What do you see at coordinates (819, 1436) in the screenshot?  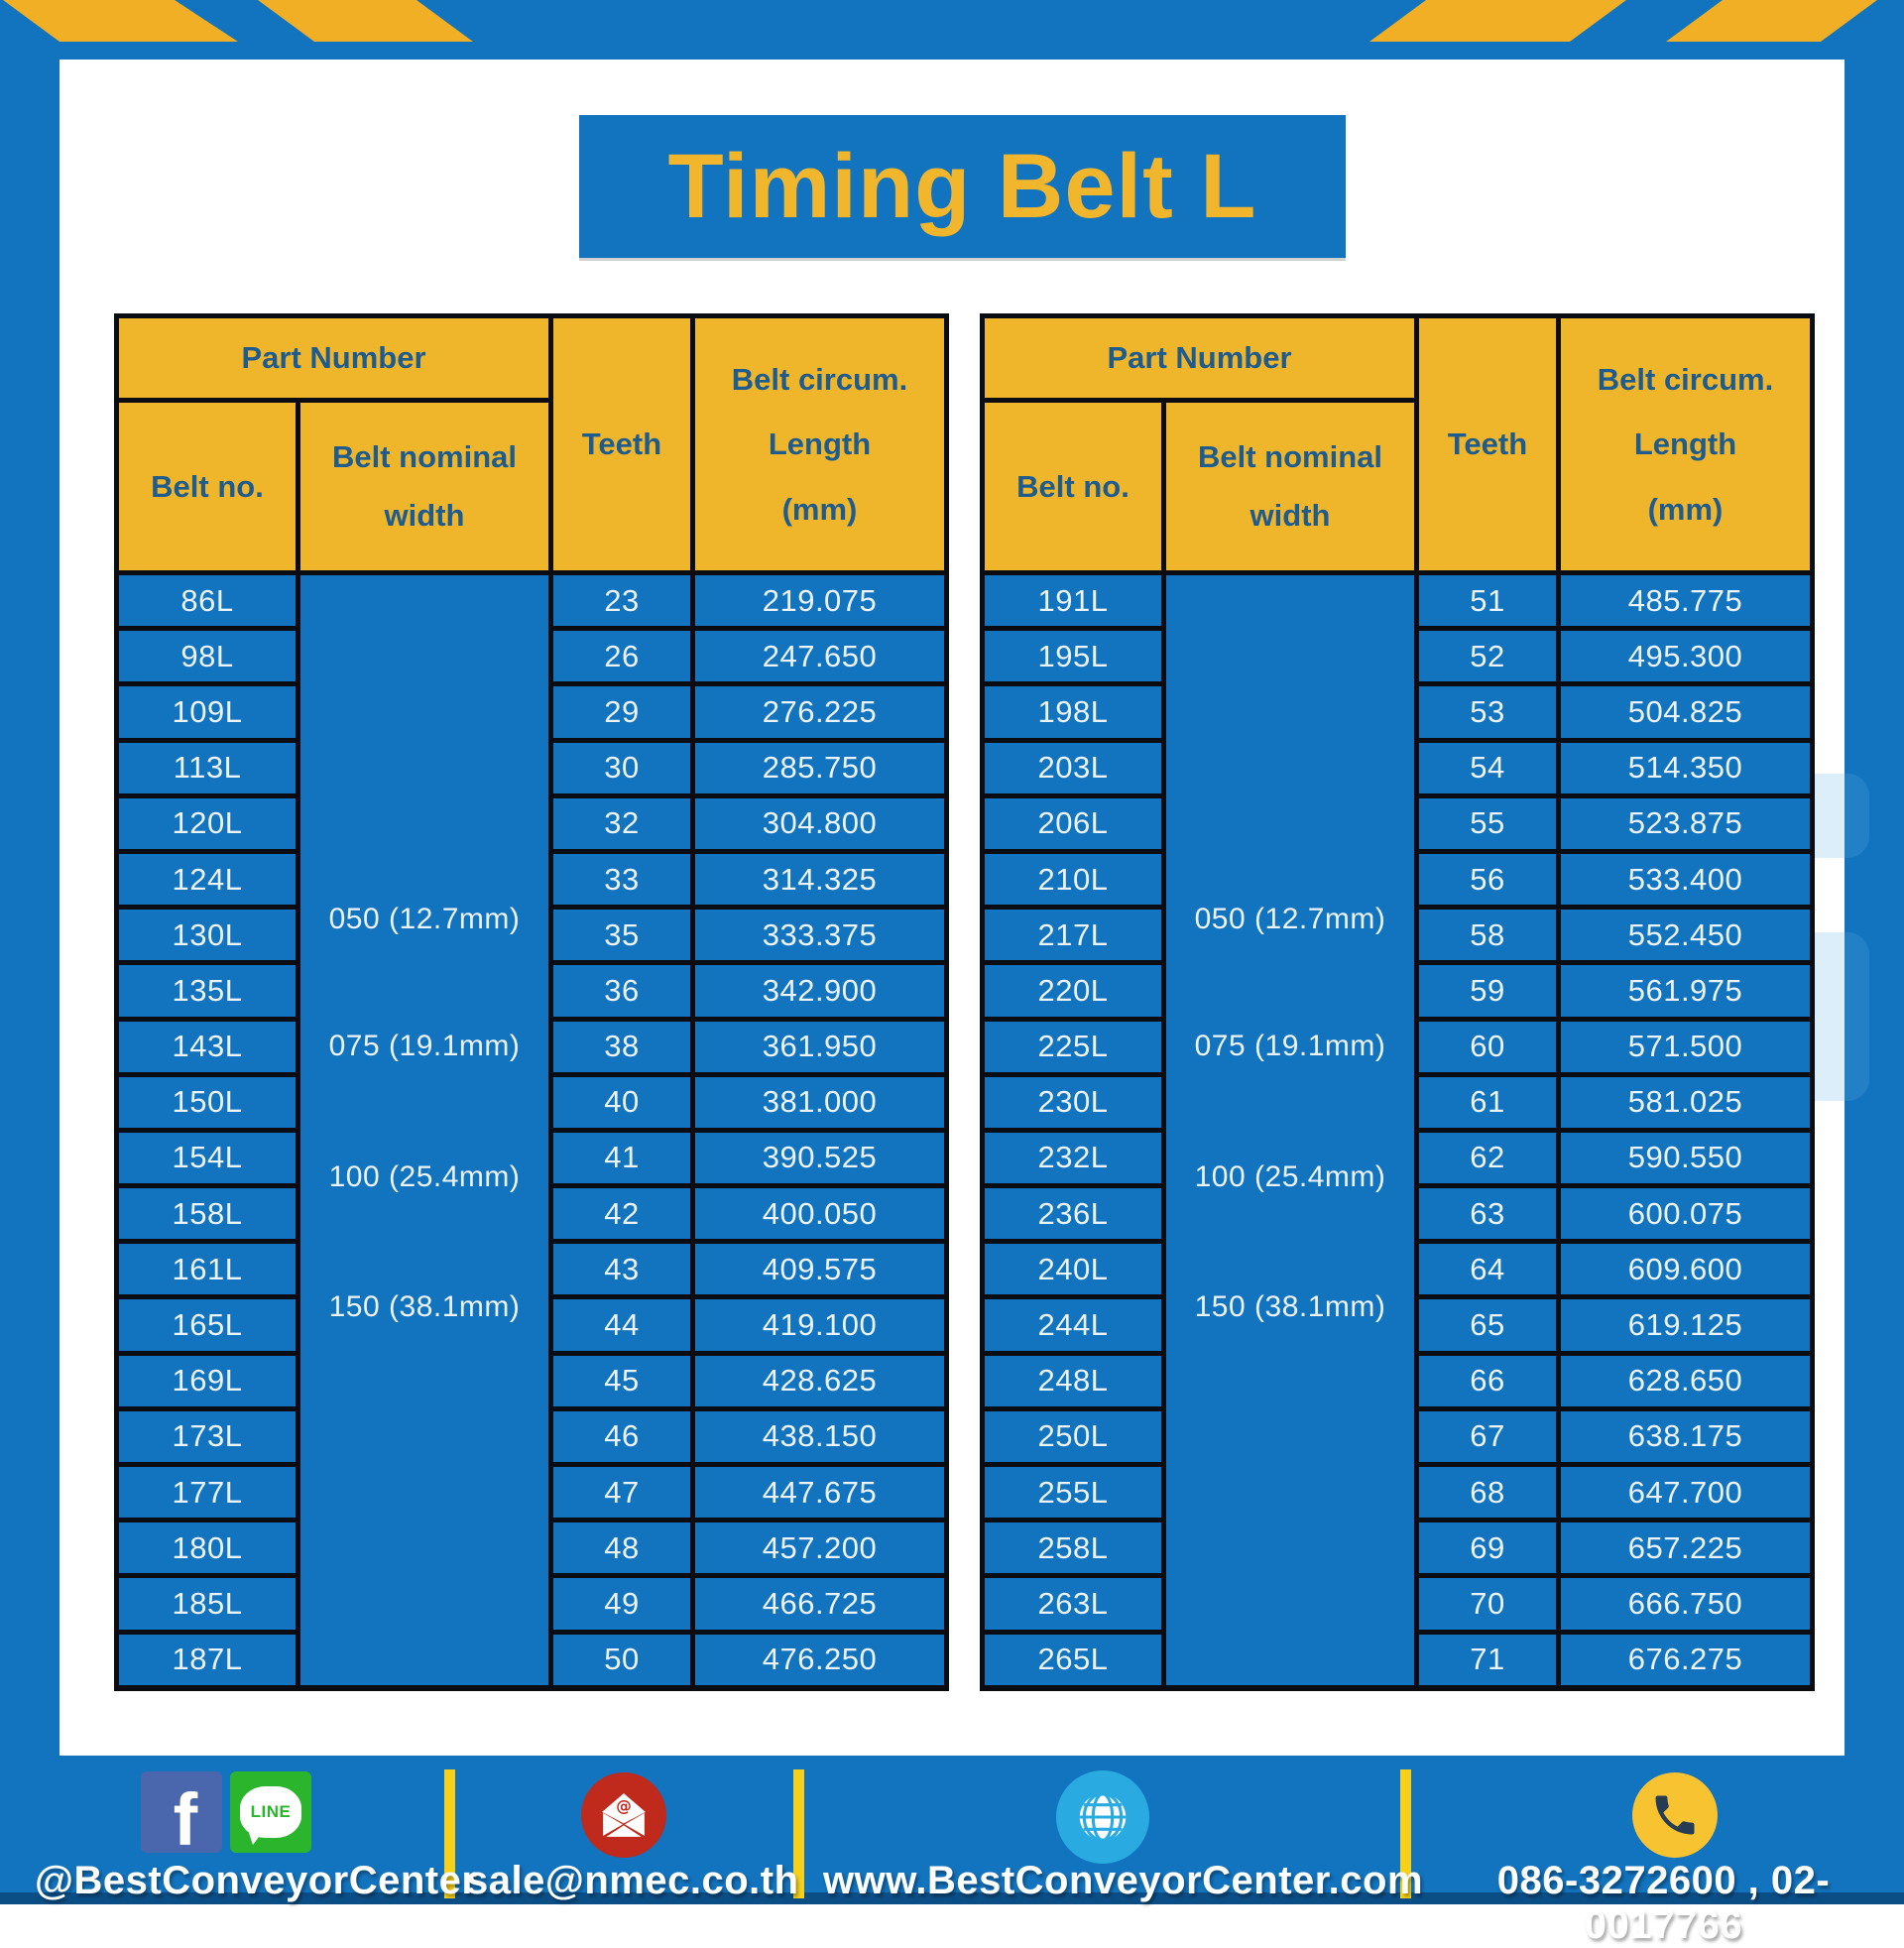 I see `length-cell: 438.150` at bounding box center [819, 1436].